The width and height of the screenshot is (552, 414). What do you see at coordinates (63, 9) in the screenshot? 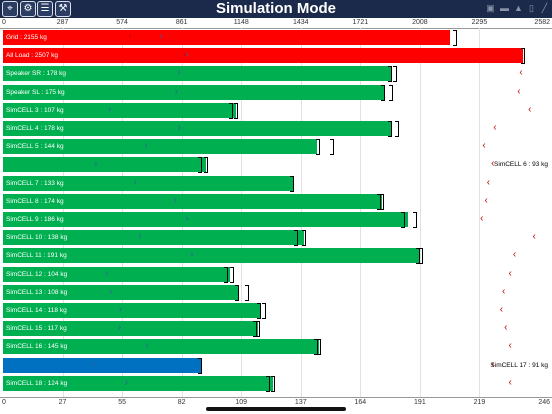
I see `wrench-icon: ⚒` at bounding box center [63, 9].